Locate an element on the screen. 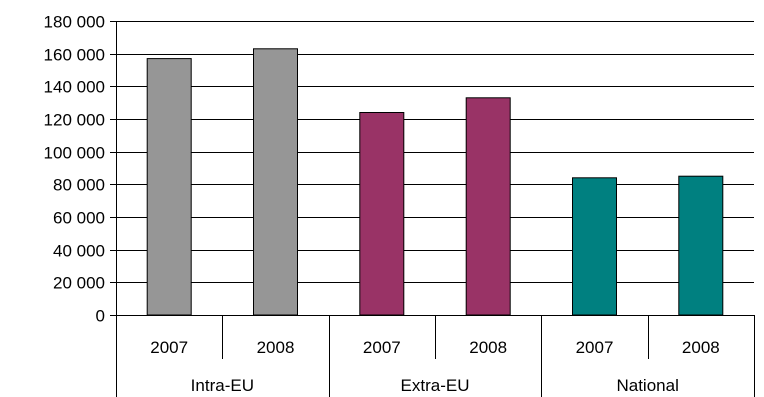 The image size is (764, 397). y-tick-label: 40 000 is located at coordinates (79, 251).